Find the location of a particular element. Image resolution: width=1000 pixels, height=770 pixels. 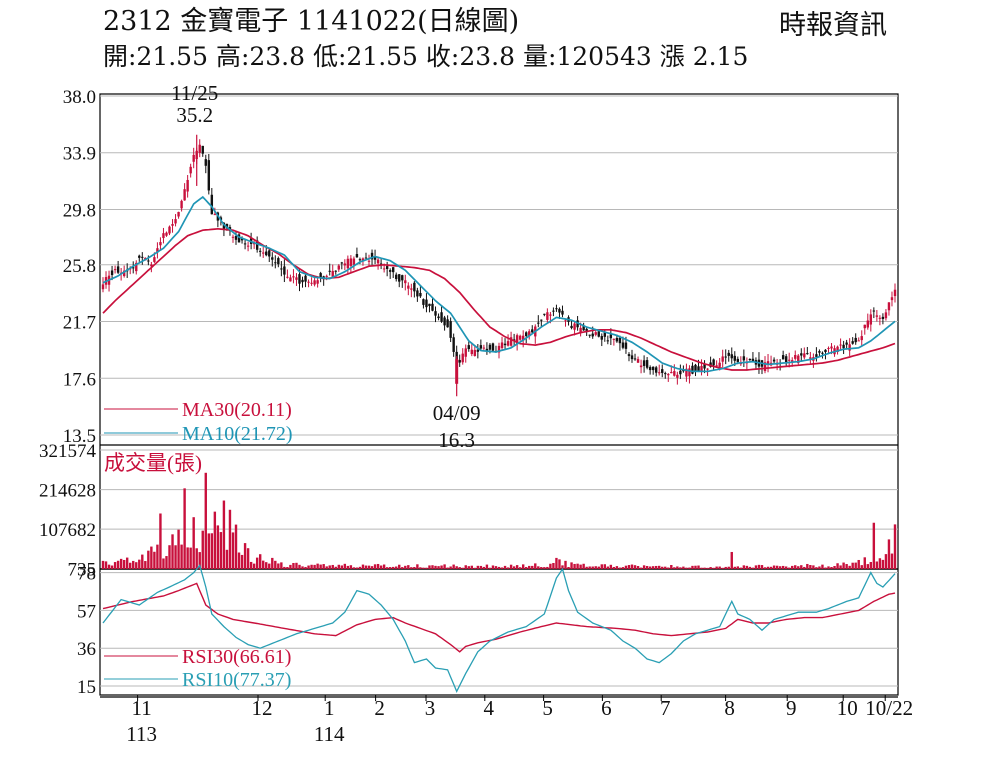

price-y-tick: 25.8 is located at coordinates (79, 266).